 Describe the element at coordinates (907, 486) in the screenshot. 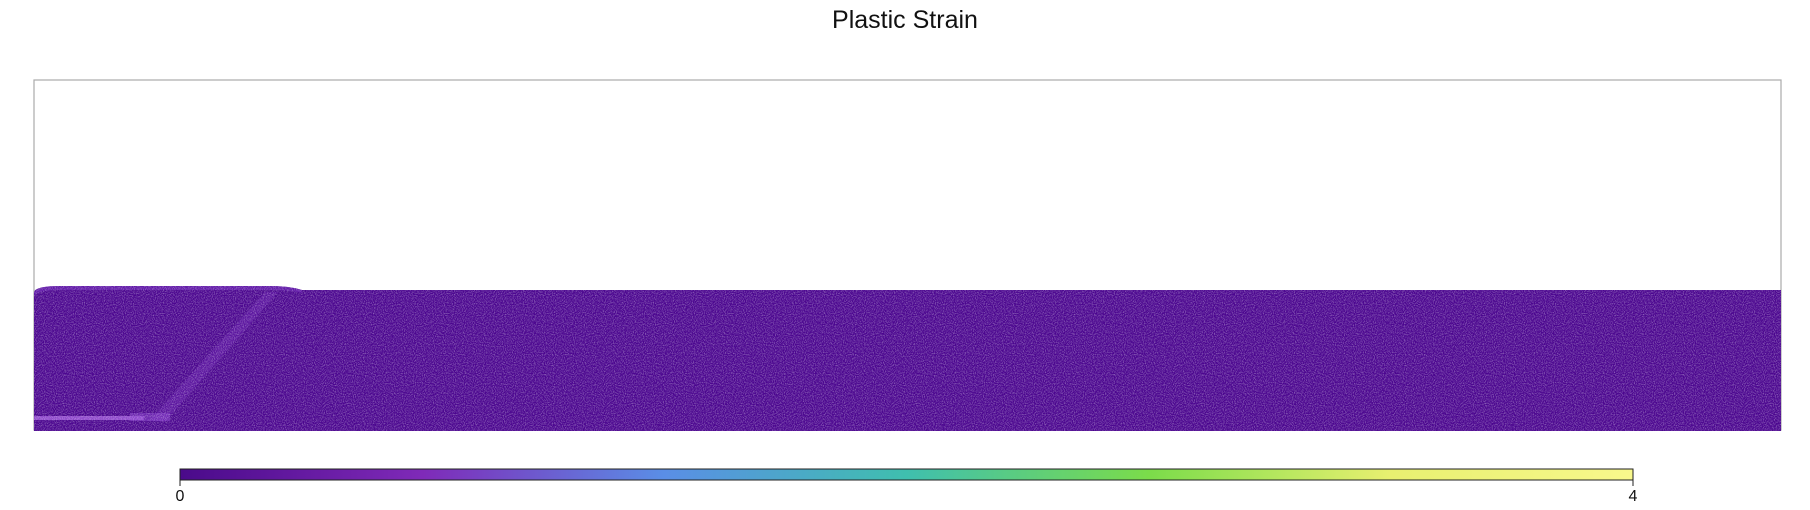

I see `colorbar: 0 4` at that location.